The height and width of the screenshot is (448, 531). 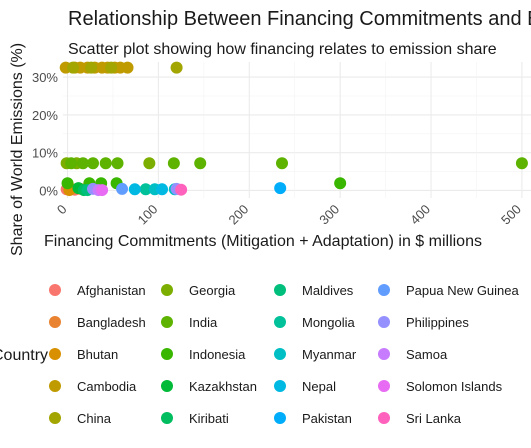 What do you see at coordinates (45, 115) in the screenshot?
I see `y-tick-label: 20%` at bounding box center [45, 115].